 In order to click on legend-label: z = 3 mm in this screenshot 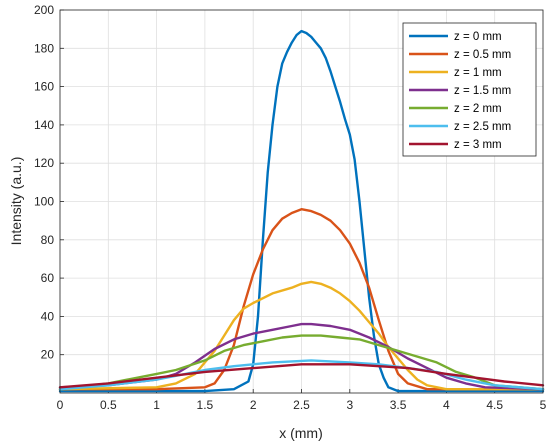, I will do `click(478, 145)`.